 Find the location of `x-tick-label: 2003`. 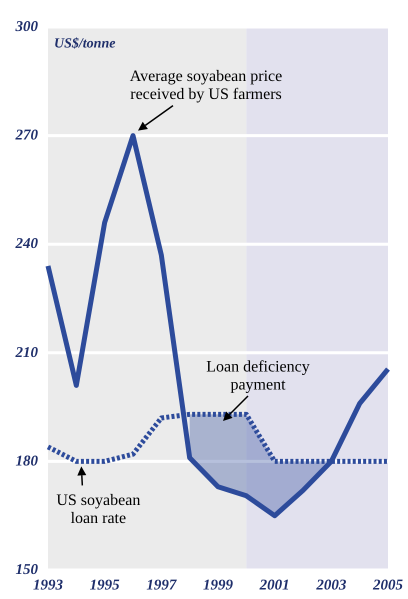

x-tick-label: 2003 is located at coordinates (331, 586).